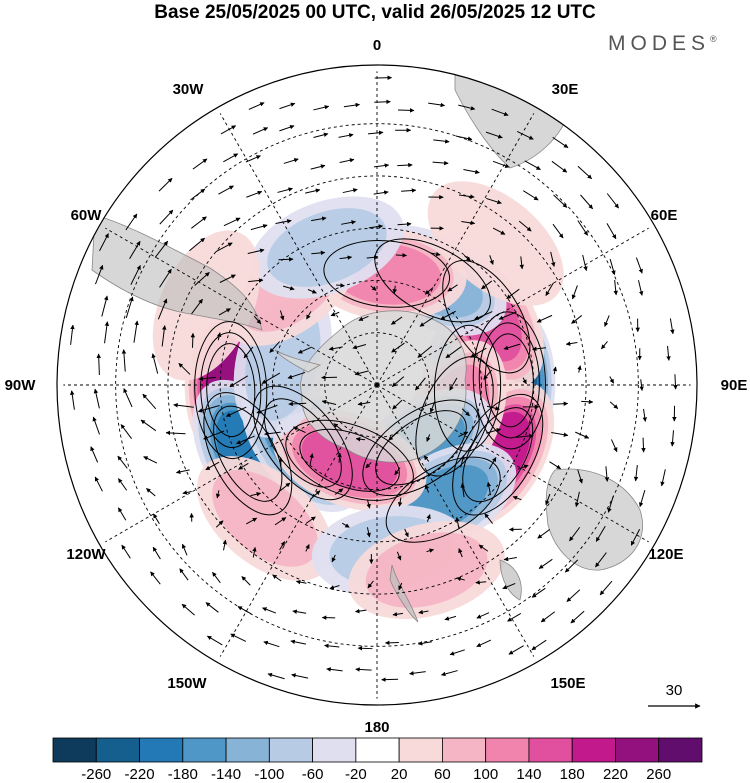 This screenshot has height=783, width=750. I want to click on registered-mark: ®, so click(713, 39).